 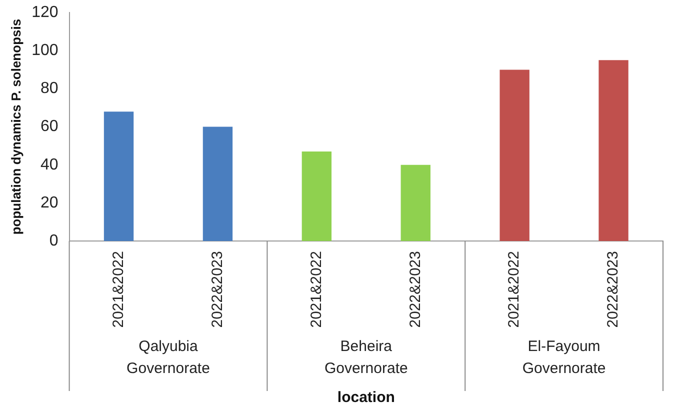 I want to click on text: Qalyubia Governorate, so click(x=168, y=357).